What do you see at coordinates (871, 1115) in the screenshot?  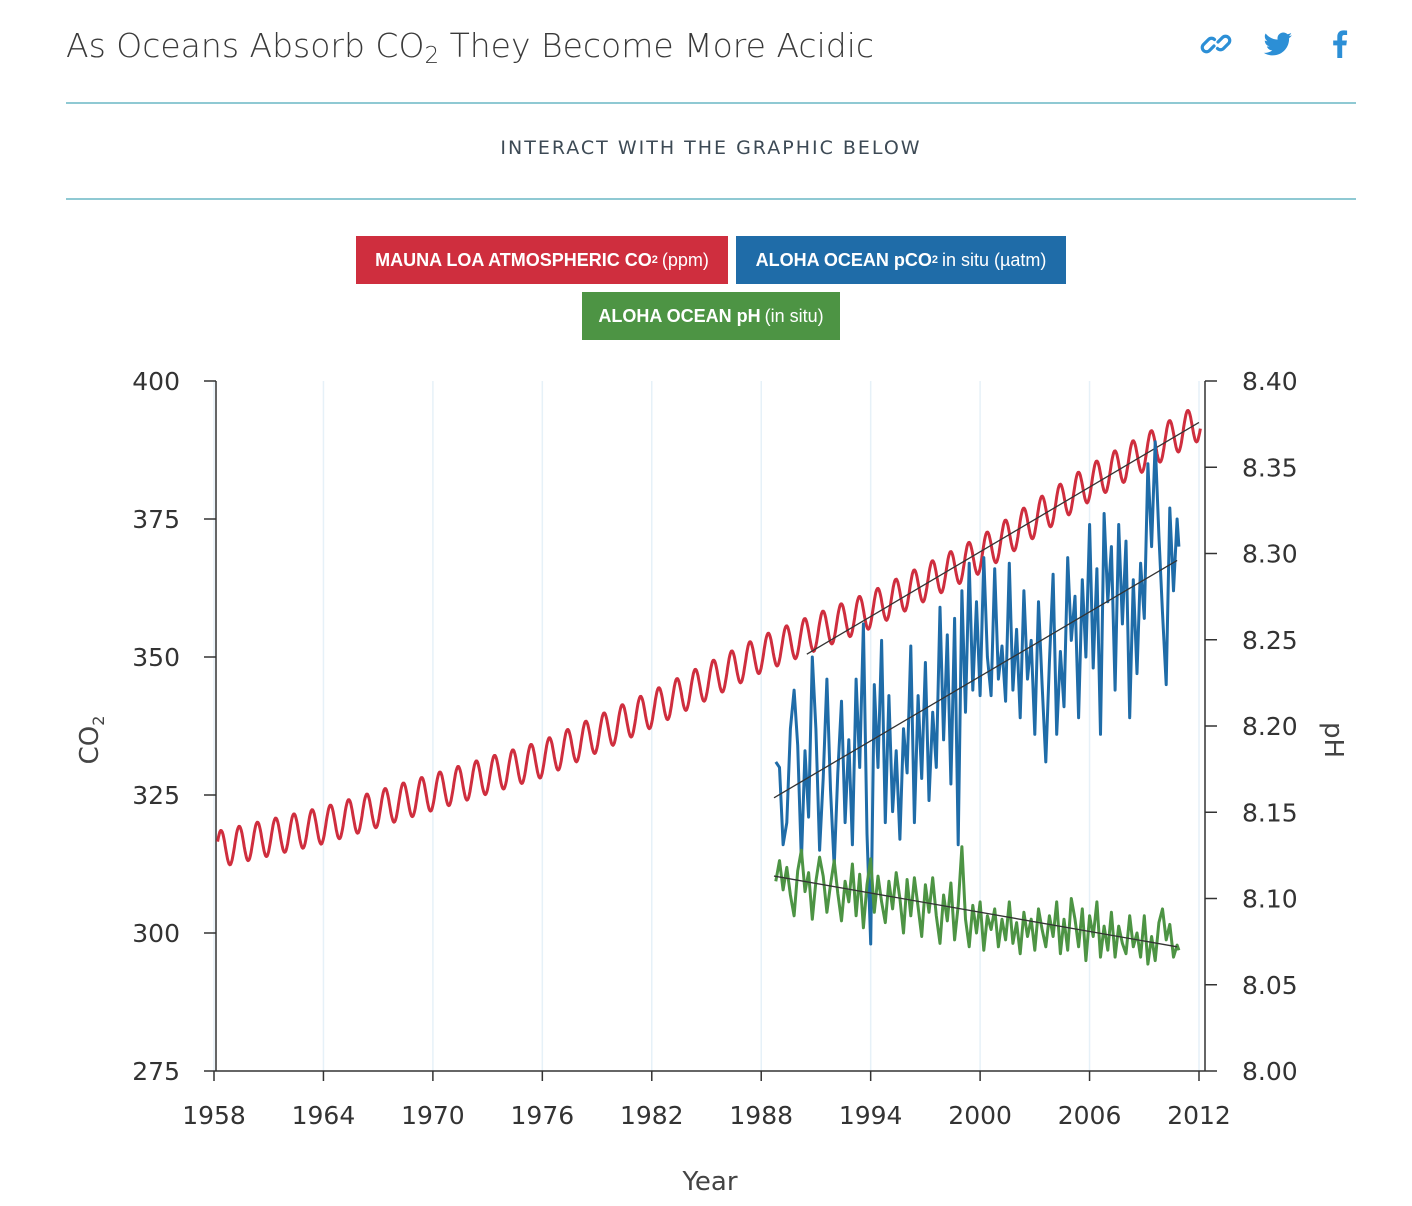 I see `x-tick-label: 1994` at bounding box center [871, 1115].